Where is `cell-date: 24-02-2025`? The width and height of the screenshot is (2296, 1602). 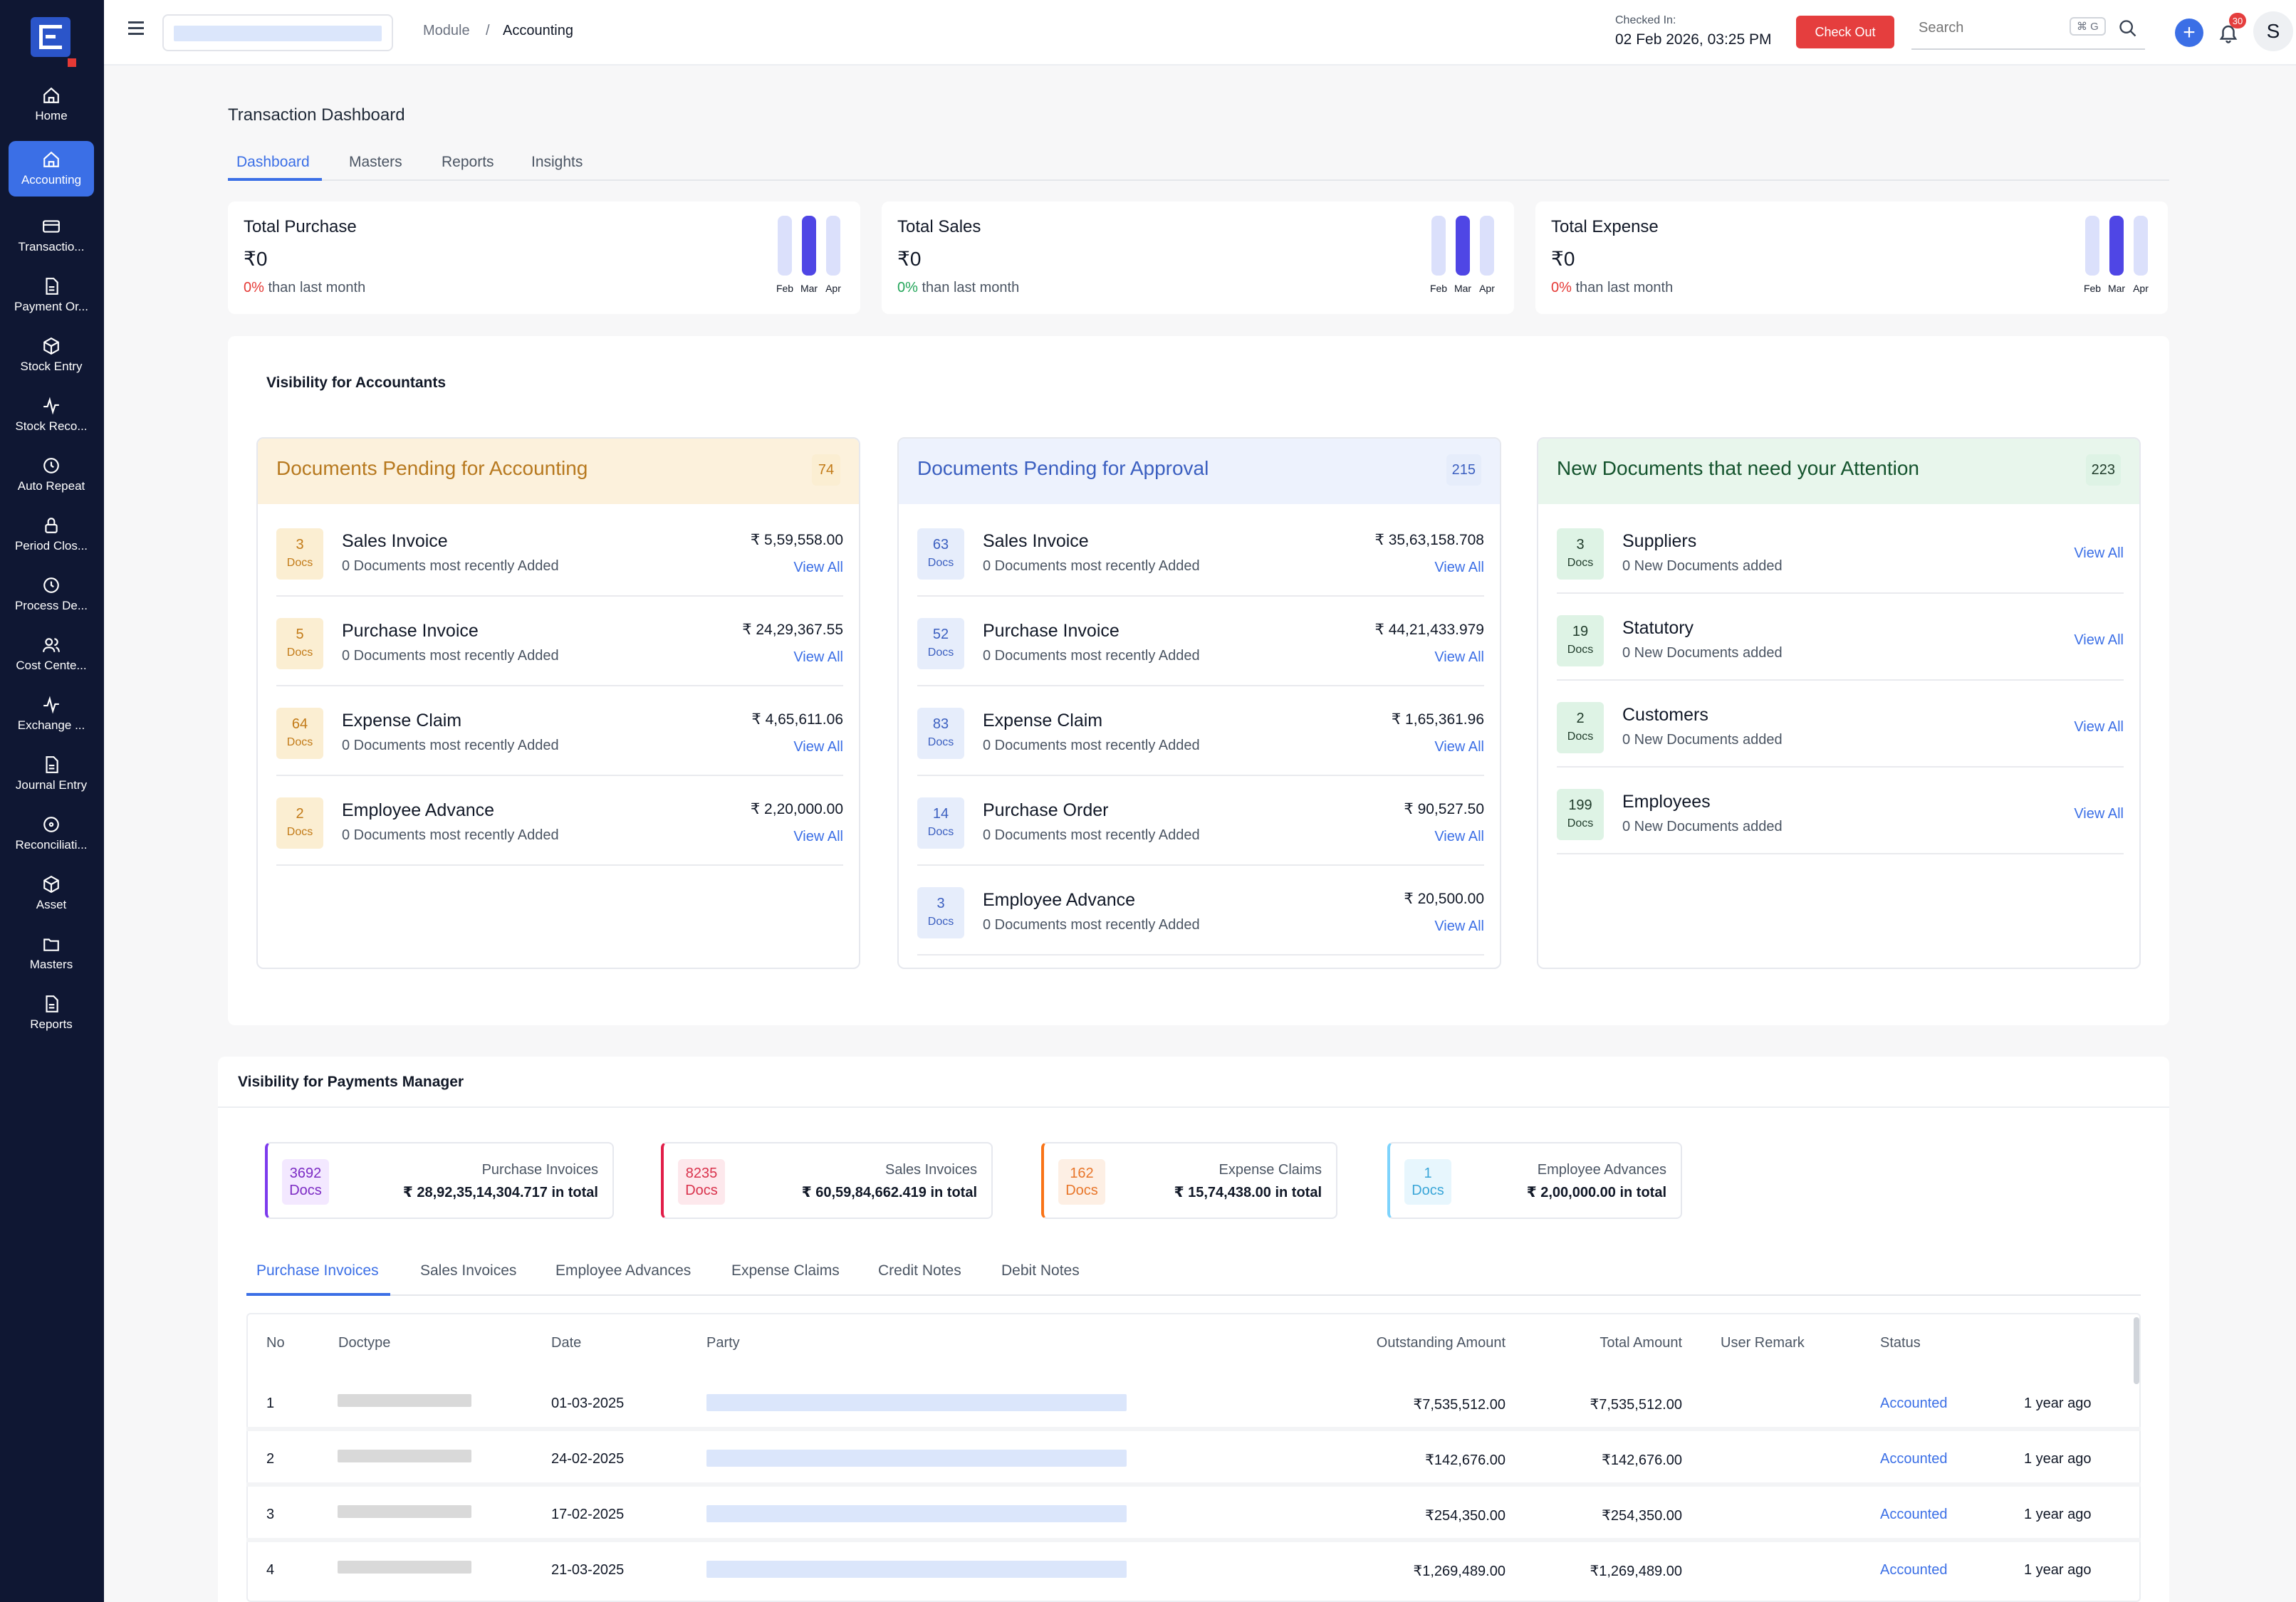
cell-date: 24-02-2025 is located at coordinates (588, 1459).